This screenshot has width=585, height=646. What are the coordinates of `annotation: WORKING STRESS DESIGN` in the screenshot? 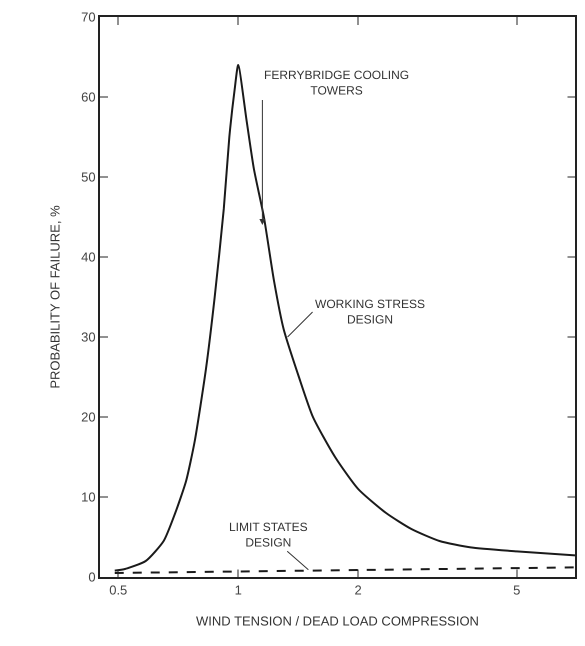 It's located at (370, 312).